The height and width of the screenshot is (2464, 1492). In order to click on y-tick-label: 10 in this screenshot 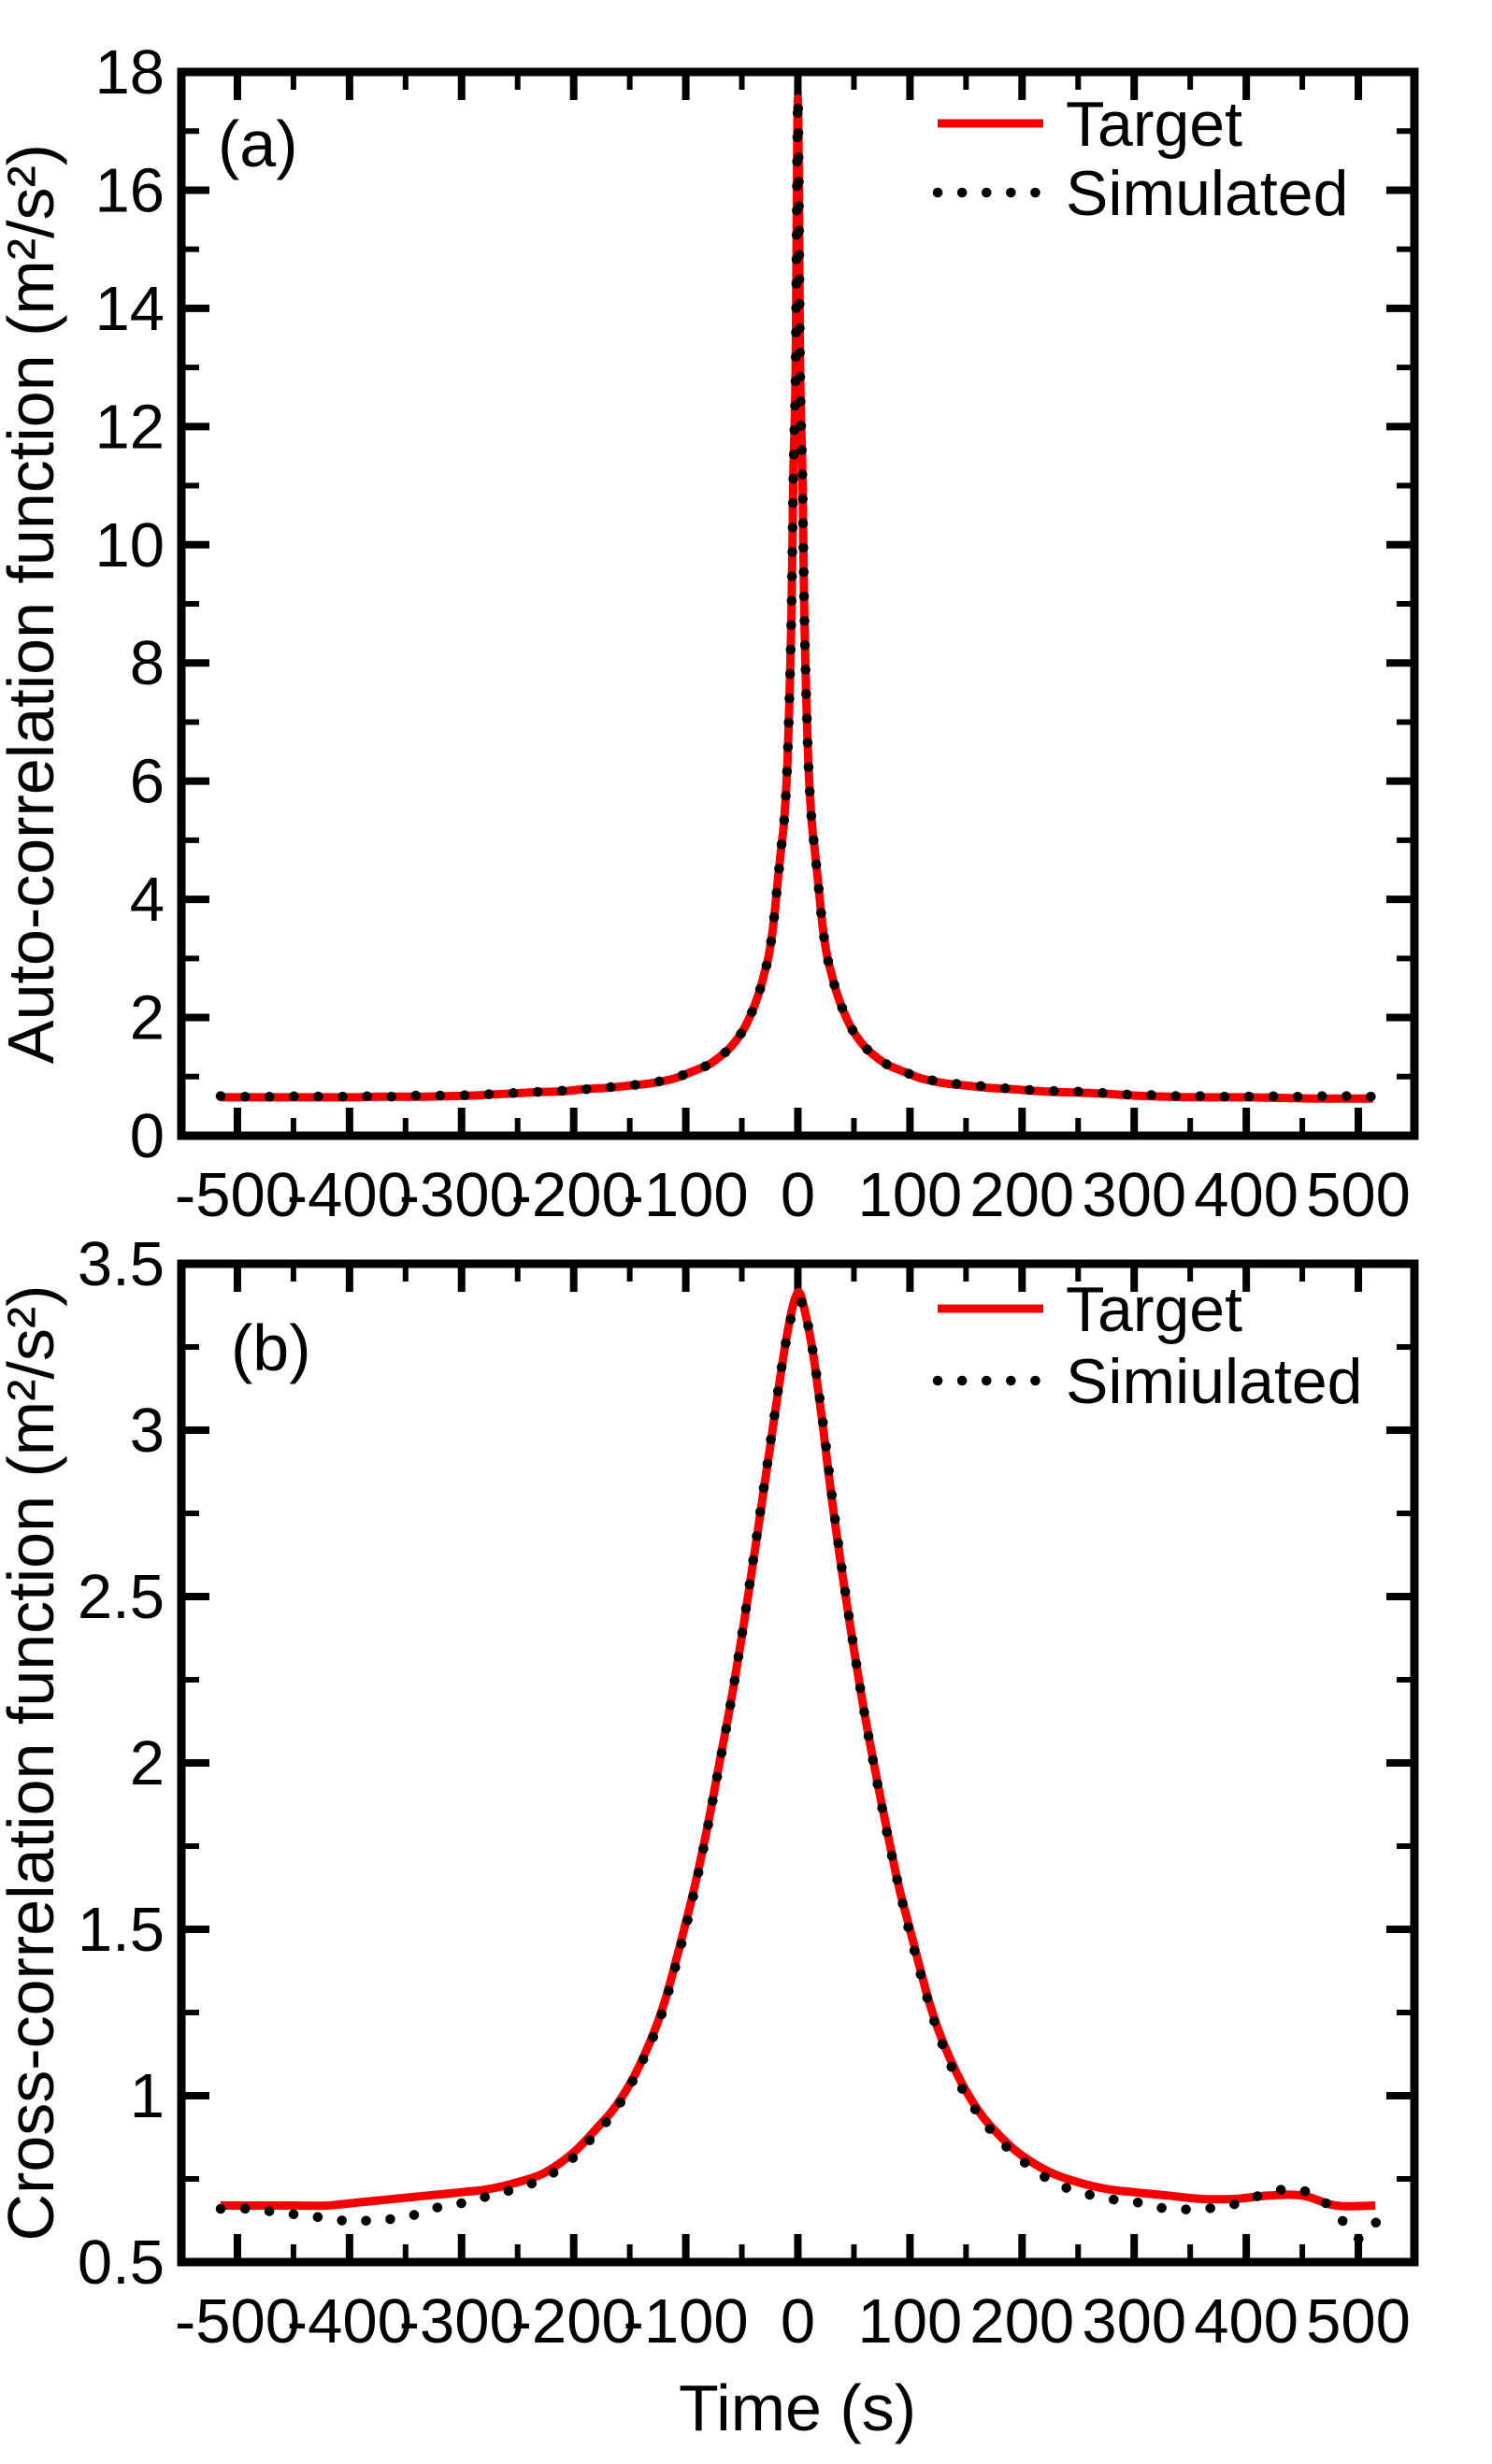, I will do `click(129, 545)`.